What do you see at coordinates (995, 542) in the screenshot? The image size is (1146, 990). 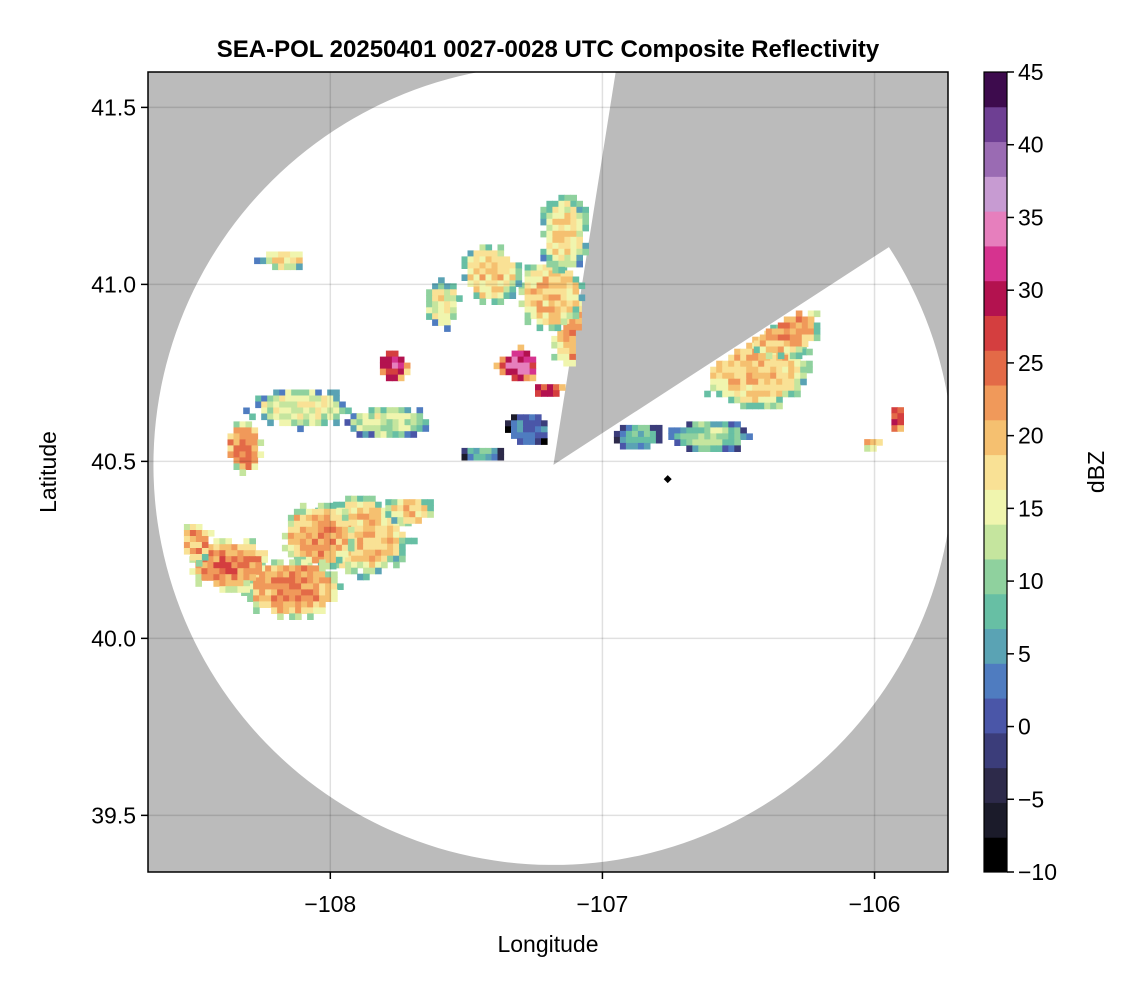 I see `colorbar-segment` at bounding box center [995, 542].